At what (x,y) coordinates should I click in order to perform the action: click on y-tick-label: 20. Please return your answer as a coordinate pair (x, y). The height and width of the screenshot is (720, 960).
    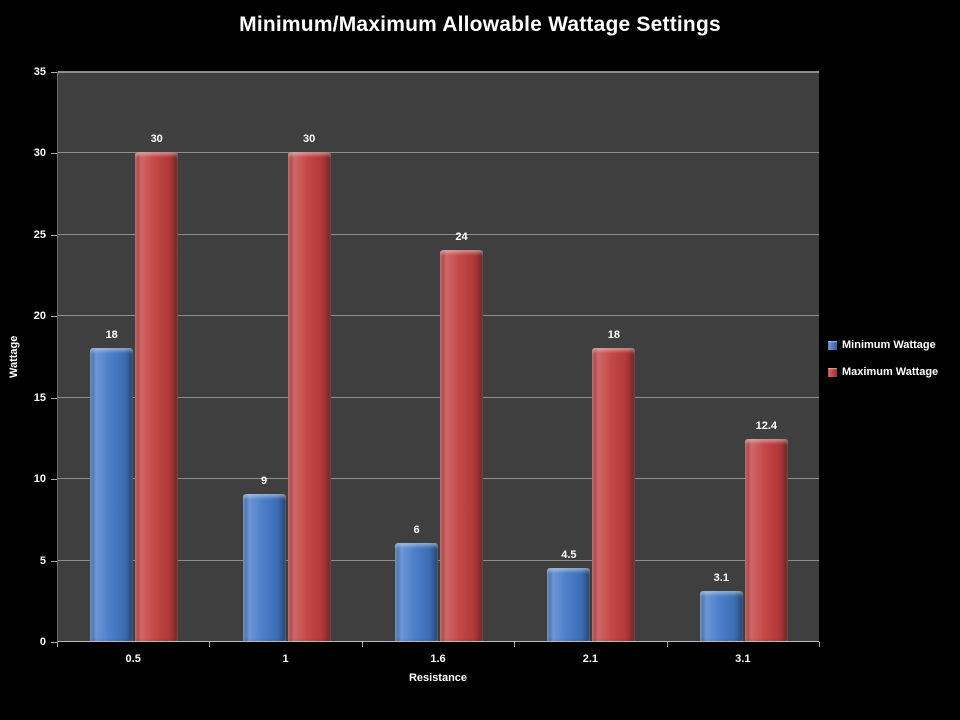
    Looking at the image, I should click on (39, 316).